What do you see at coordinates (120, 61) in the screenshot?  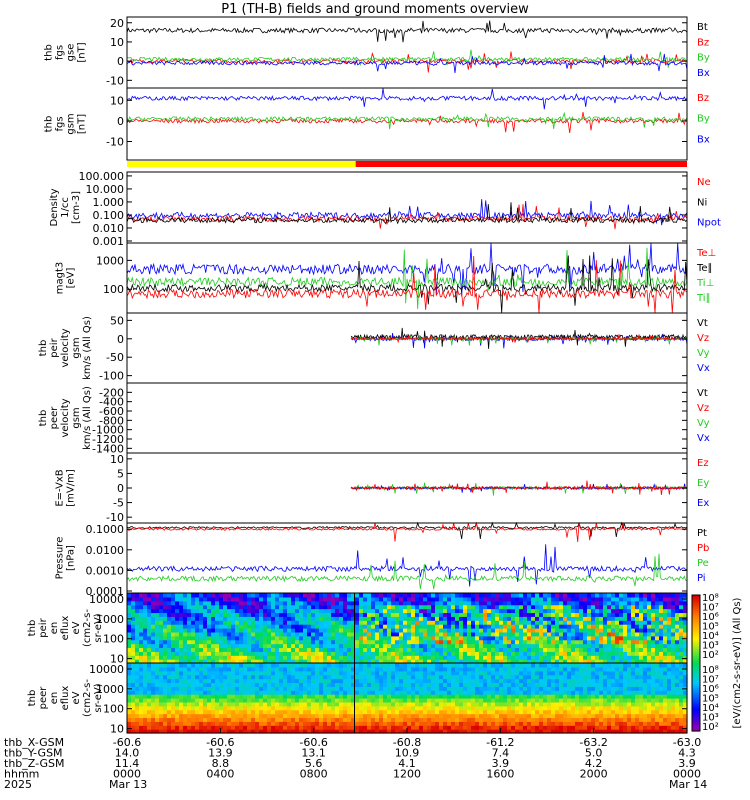 I see `y-tick-label: 0` at bounding box center [120, 61].